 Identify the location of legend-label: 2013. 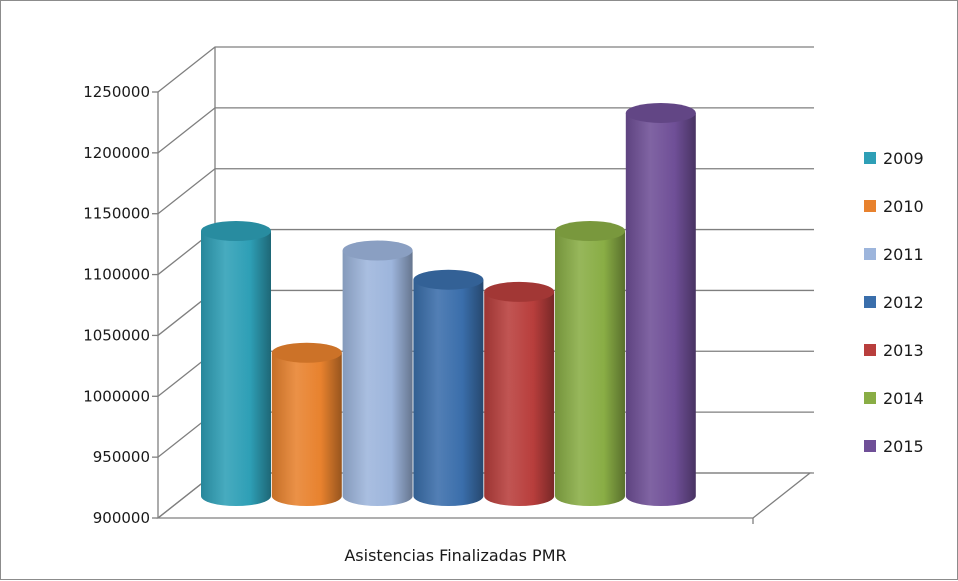
(903, 350).